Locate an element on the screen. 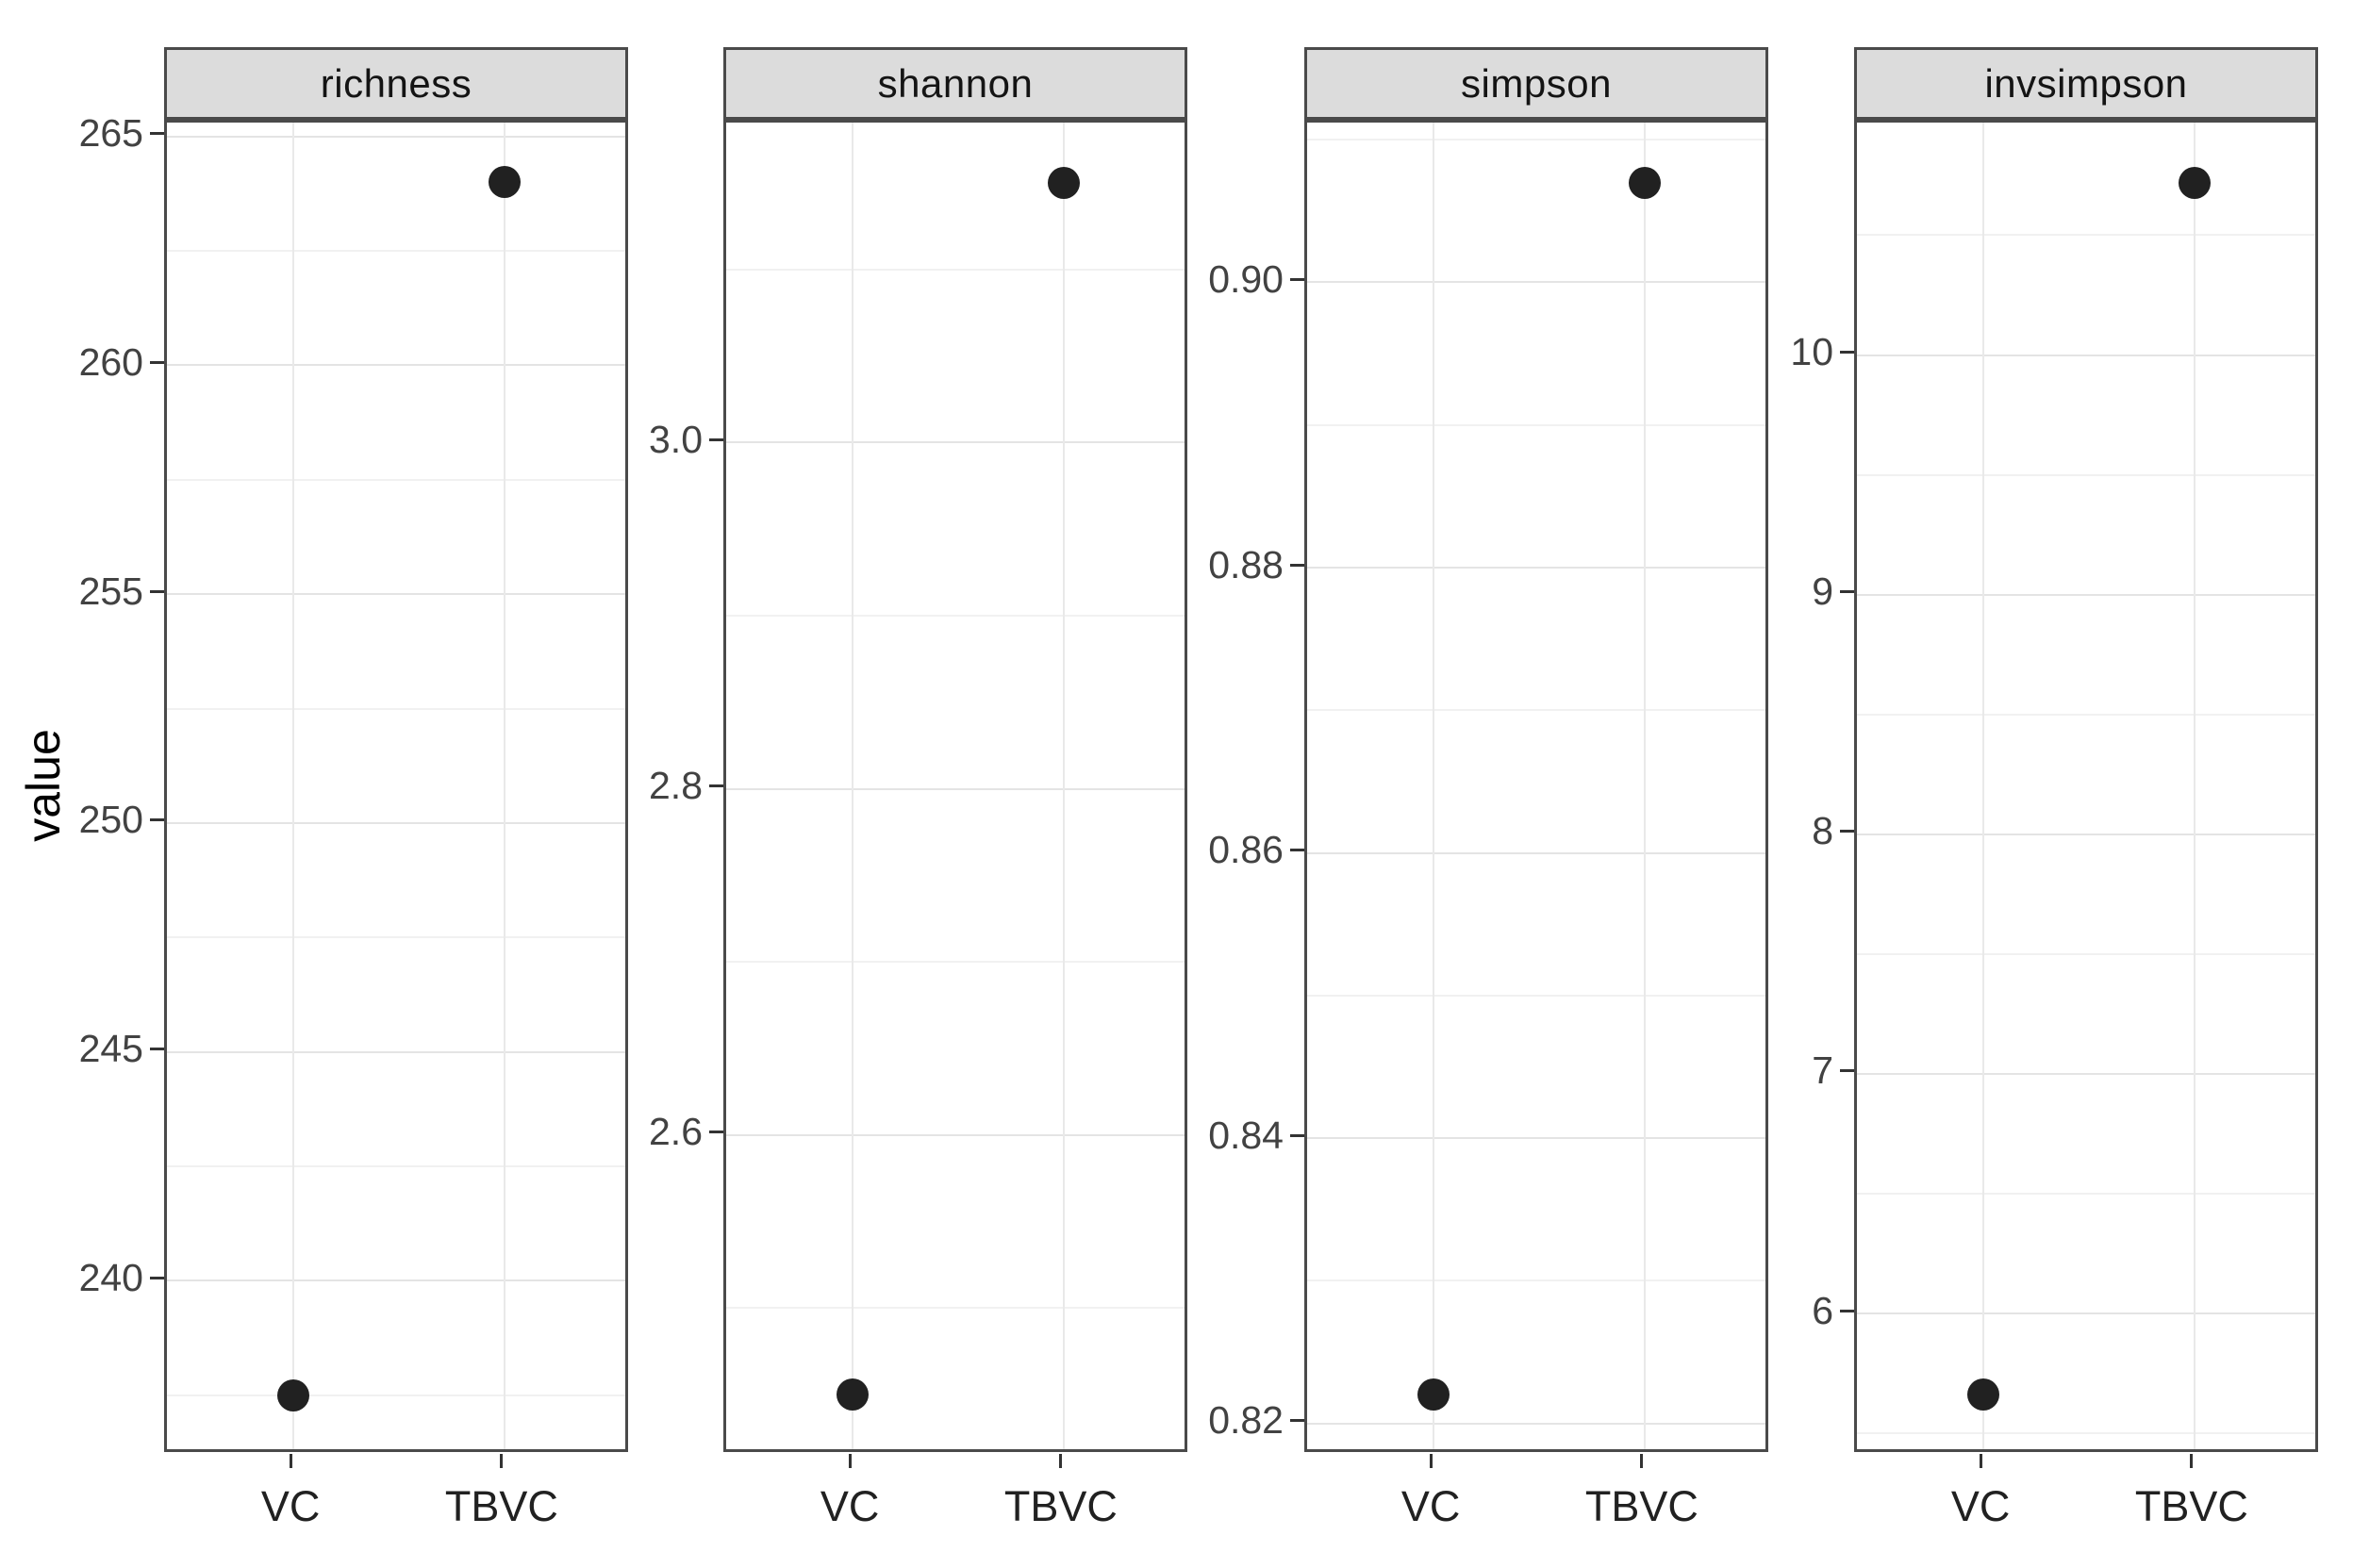 This screenshot has width=2353, height=1568. facet-strip: shannon is located at coordinates (955, 84).